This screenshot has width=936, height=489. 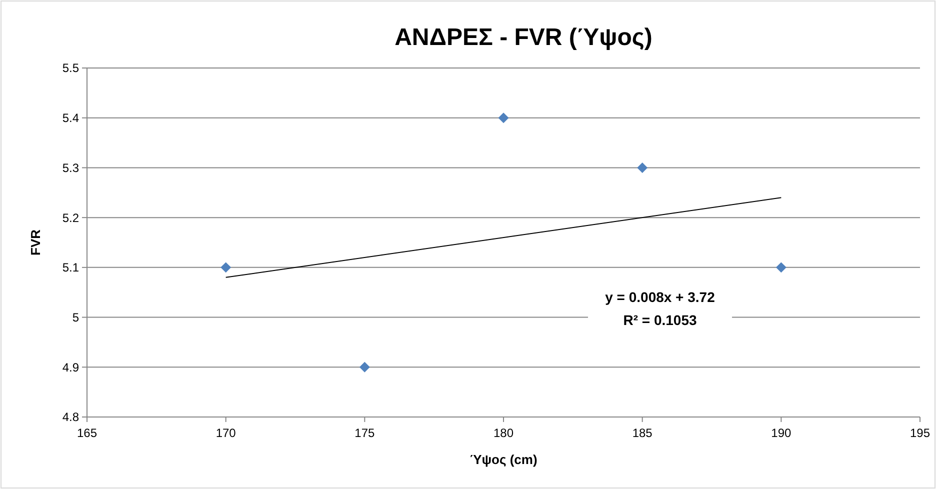 What do you see at coordinates (660, 297) in the screenshot?
I see `annotation: y = 0.008x + 3.72` at bounding box center [660, 297].